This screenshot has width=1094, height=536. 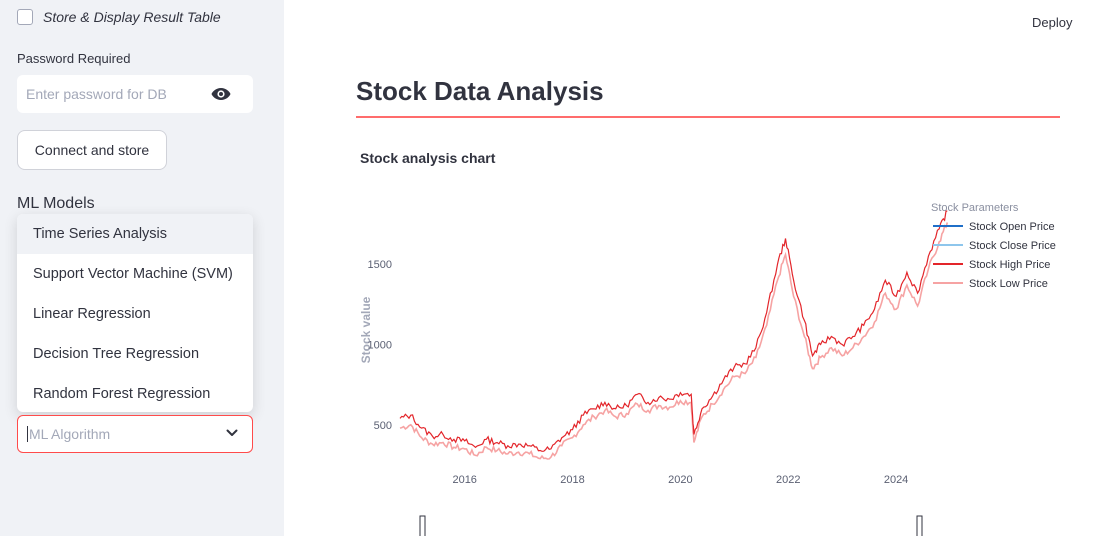 I want to click on x-axis-ticks: 2016 2018 2020 2022 2024, so click(x=680, y=480).